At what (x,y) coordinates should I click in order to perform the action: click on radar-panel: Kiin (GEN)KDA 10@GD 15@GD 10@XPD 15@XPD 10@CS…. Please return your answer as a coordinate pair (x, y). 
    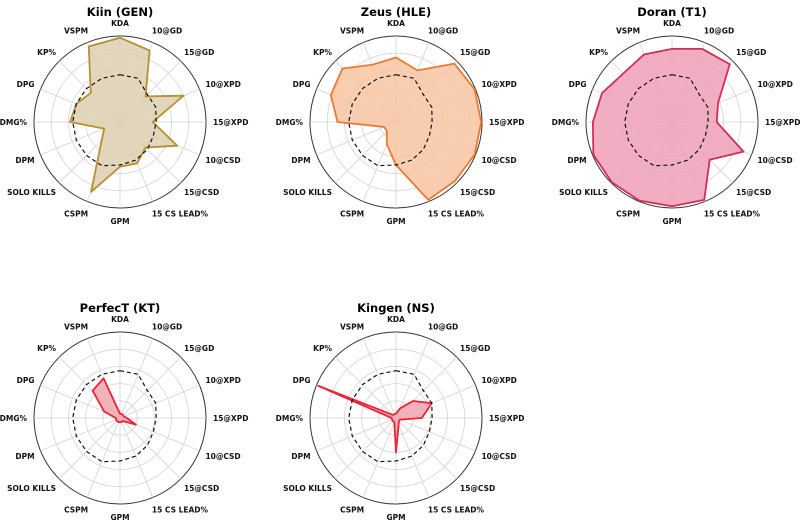
    Looking at the image, I should click on (124, 115).